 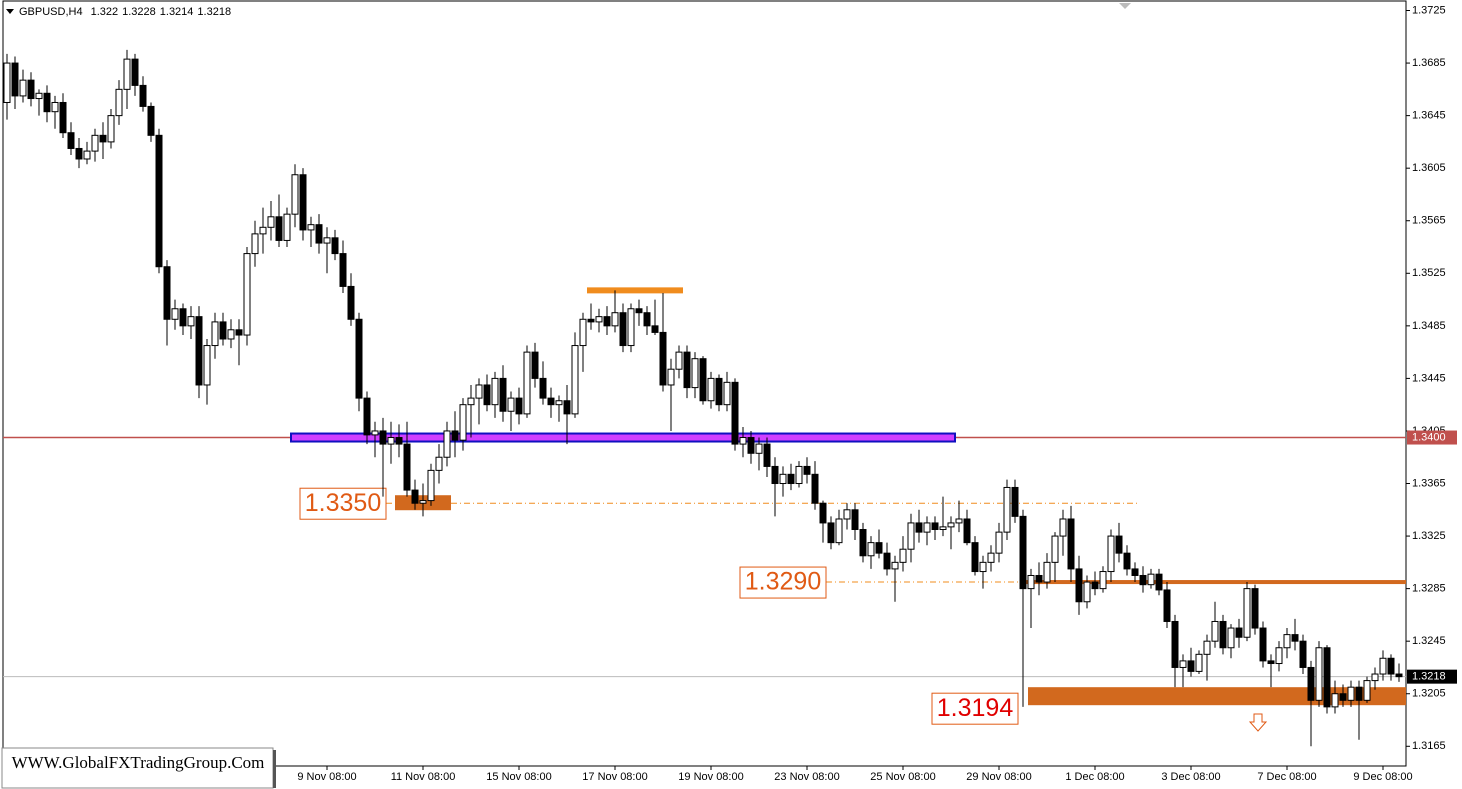 I want to click on watermark: WWW.GlobalFXTradingGroup.Com, so click(x=138, y=762).